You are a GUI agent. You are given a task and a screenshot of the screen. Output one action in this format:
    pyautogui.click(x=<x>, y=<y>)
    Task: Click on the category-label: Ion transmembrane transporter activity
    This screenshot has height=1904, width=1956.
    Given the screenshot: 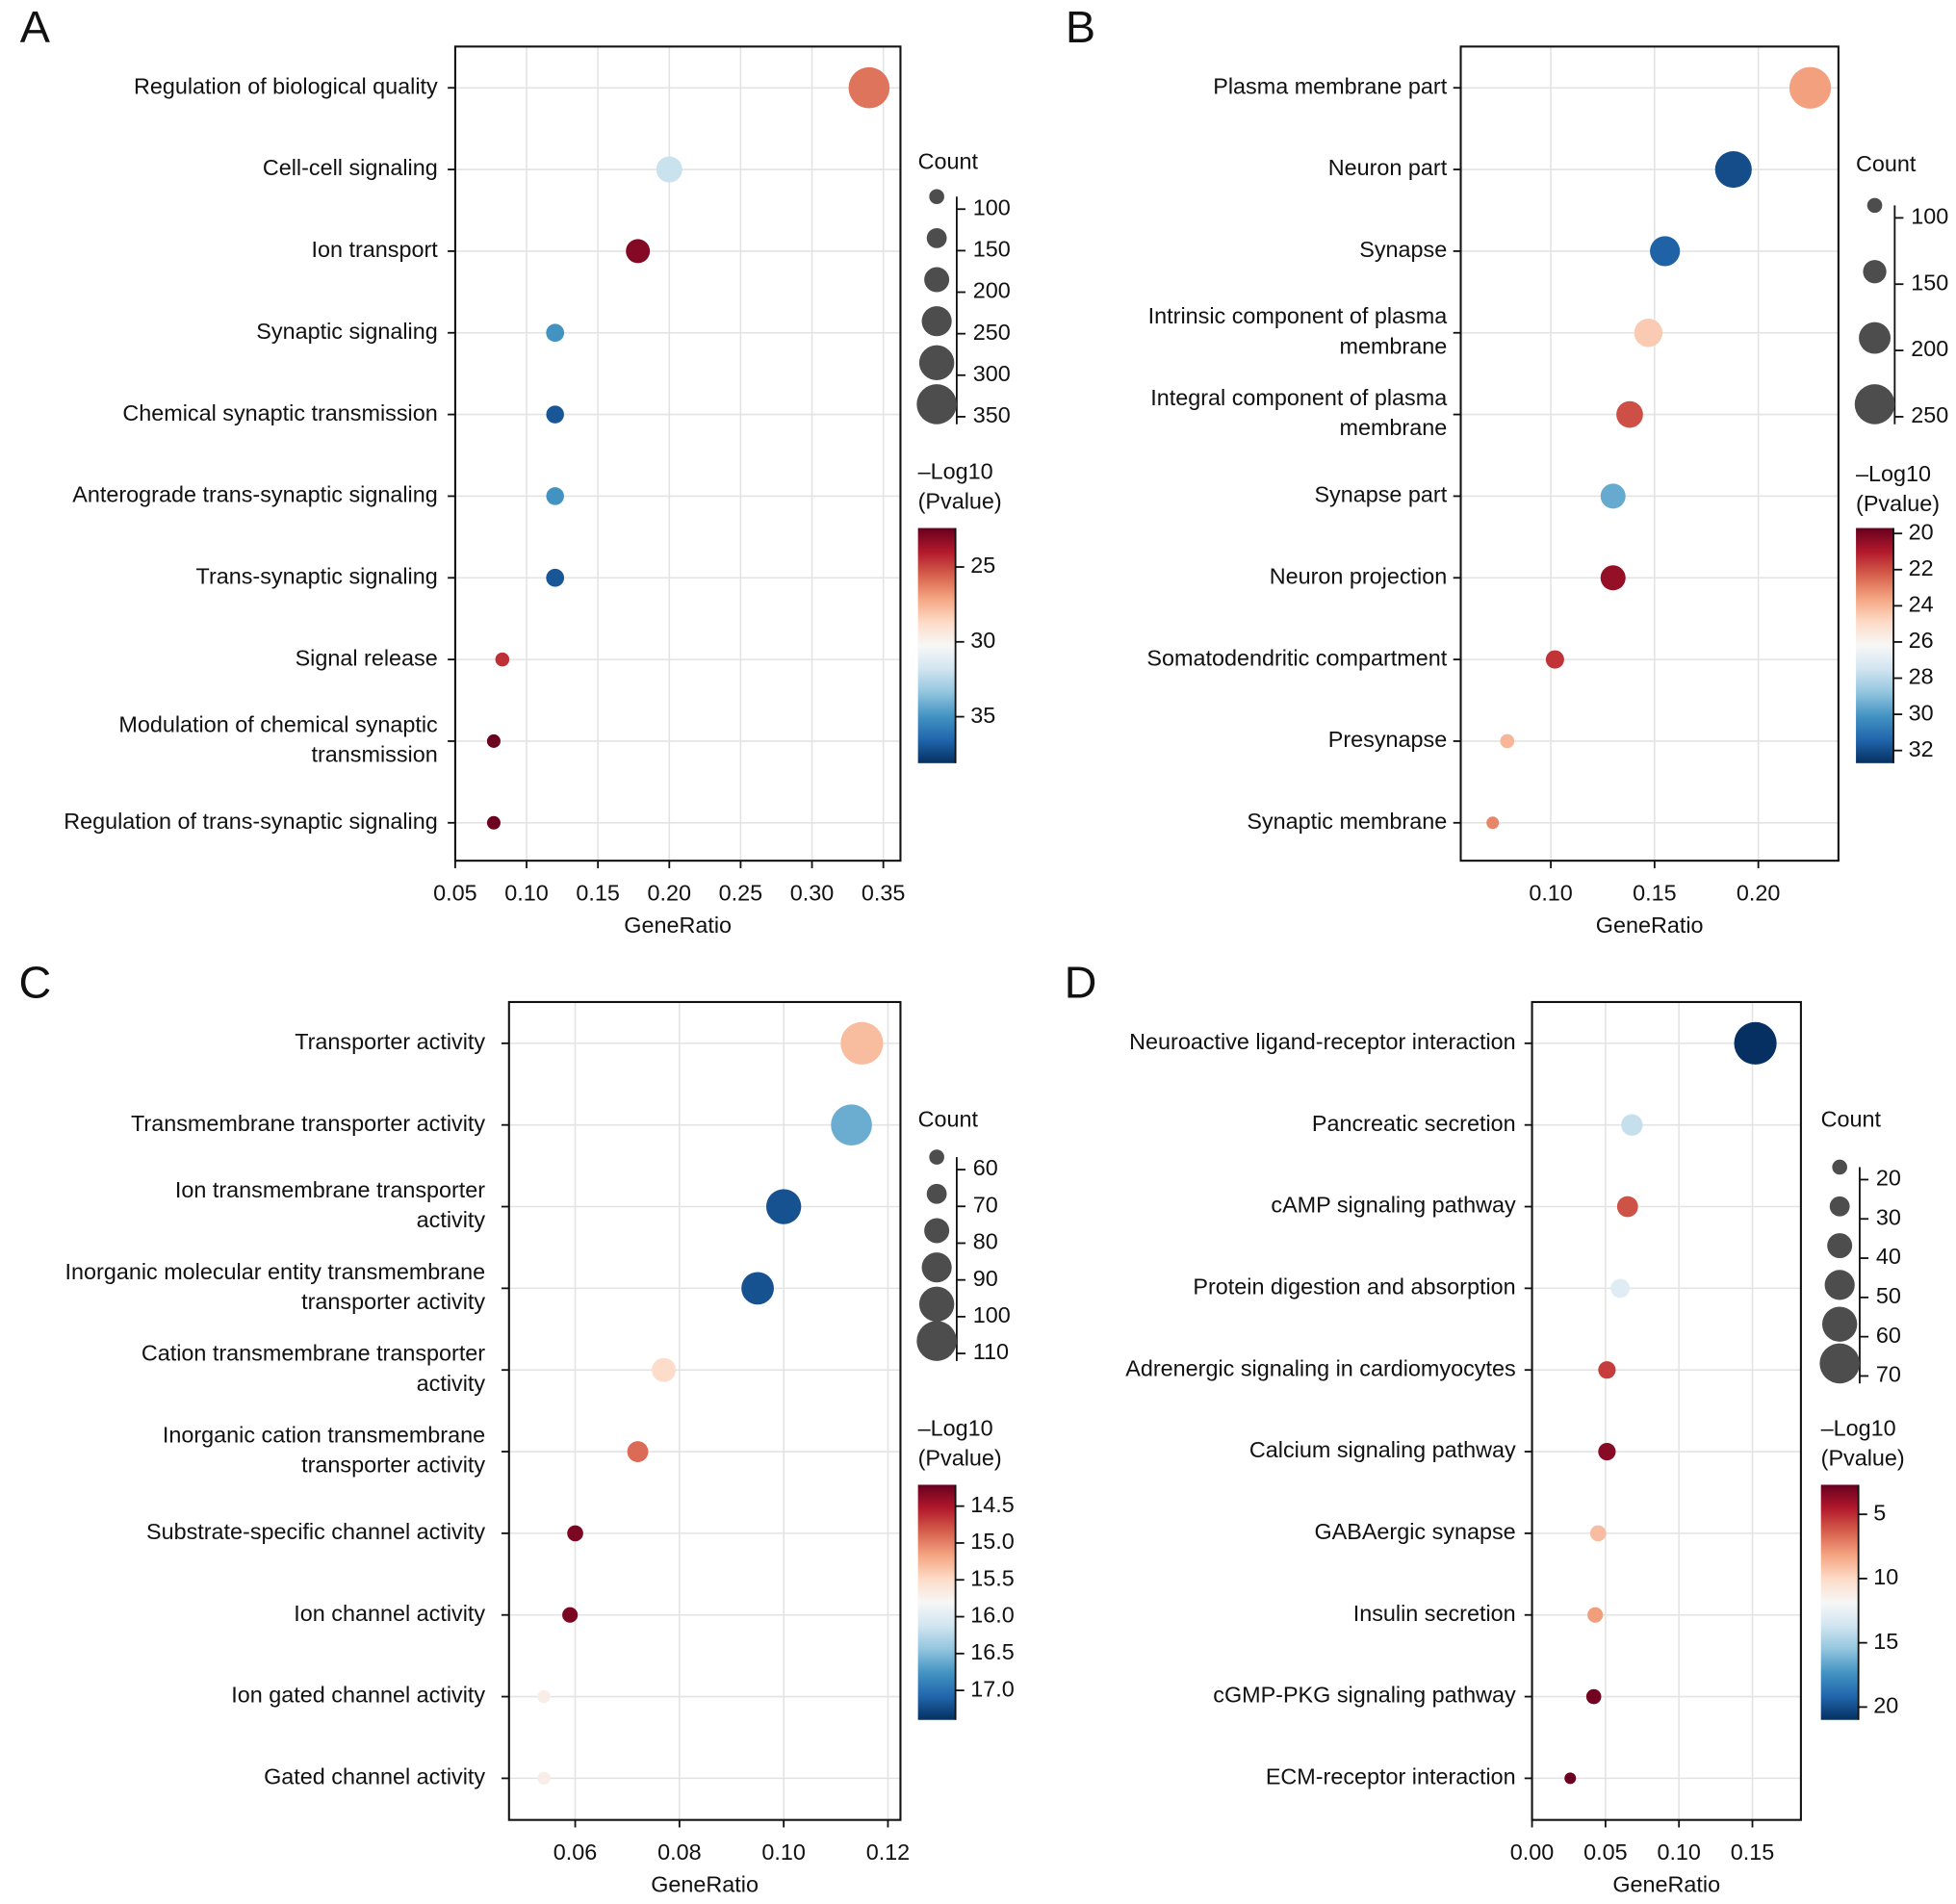 What is the action you would take?
    pyautogui.click(x=330, y=1205)
    